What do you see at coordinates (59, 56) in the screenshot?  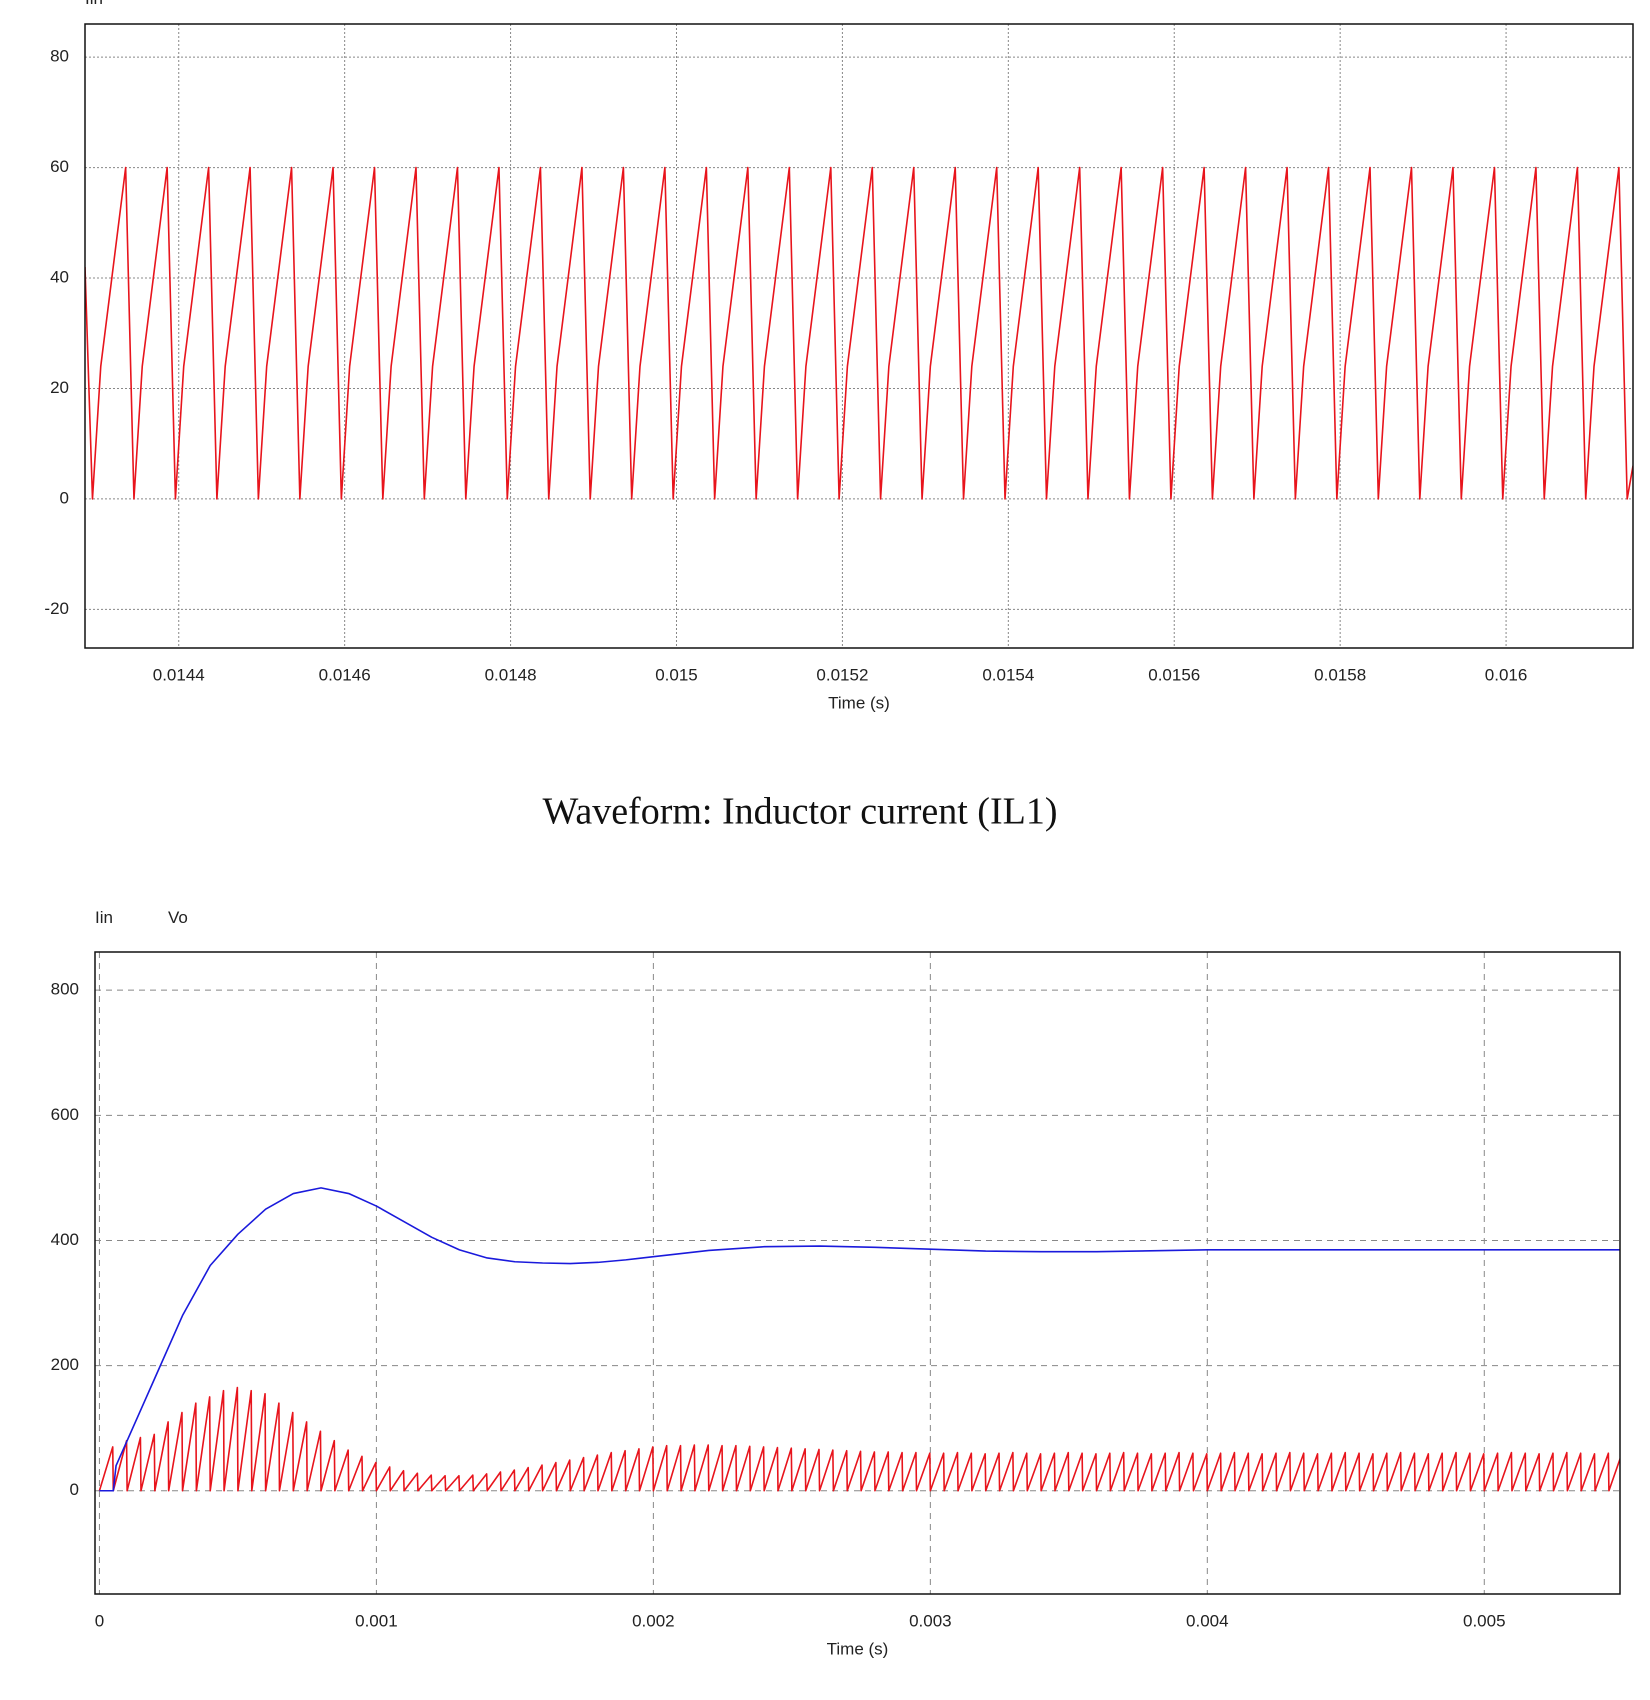 I see `y-tick-label: 80` at bounding box center [59, 56].